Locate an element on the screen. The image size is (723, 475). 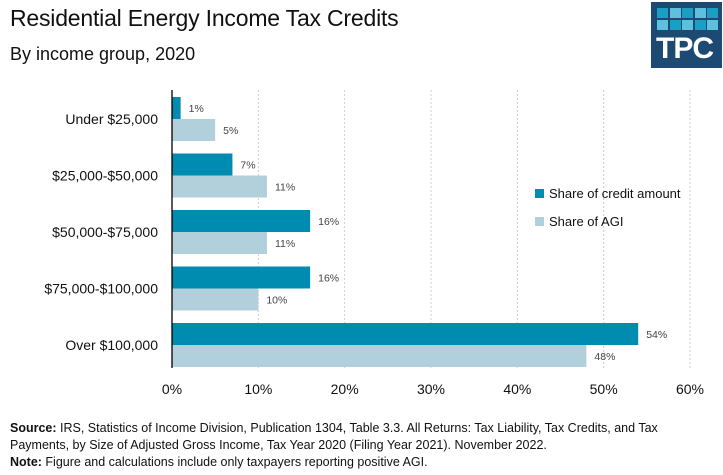
x-tick-label: 10% is located at coordinates (258, 389).